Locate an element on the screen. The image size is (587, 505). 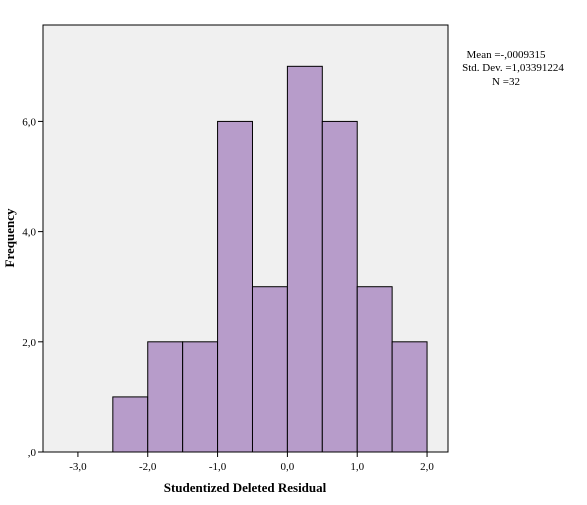
stats-n: N =32 is located at coordinates (506, 82).